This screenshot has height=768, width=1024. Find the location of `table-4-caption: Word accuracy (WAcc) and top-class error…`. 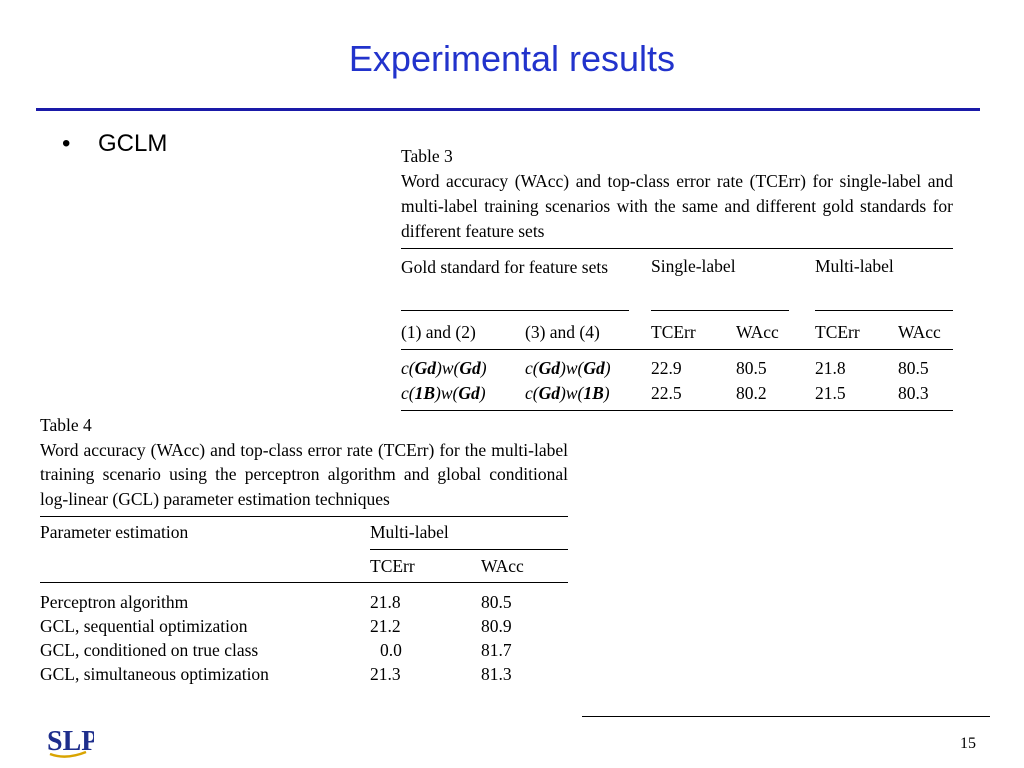

table-4-caption: Word accuracy (WAcc) and top-class error… is located at coordinates (304, 474).